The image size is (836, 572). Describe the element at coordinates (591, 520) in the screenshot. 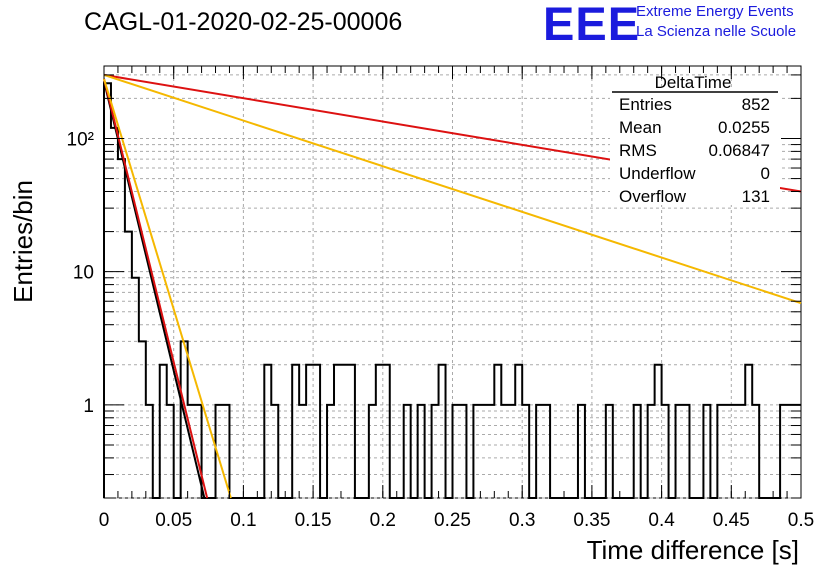

I see `x-tick-label: 0.35` at that location.